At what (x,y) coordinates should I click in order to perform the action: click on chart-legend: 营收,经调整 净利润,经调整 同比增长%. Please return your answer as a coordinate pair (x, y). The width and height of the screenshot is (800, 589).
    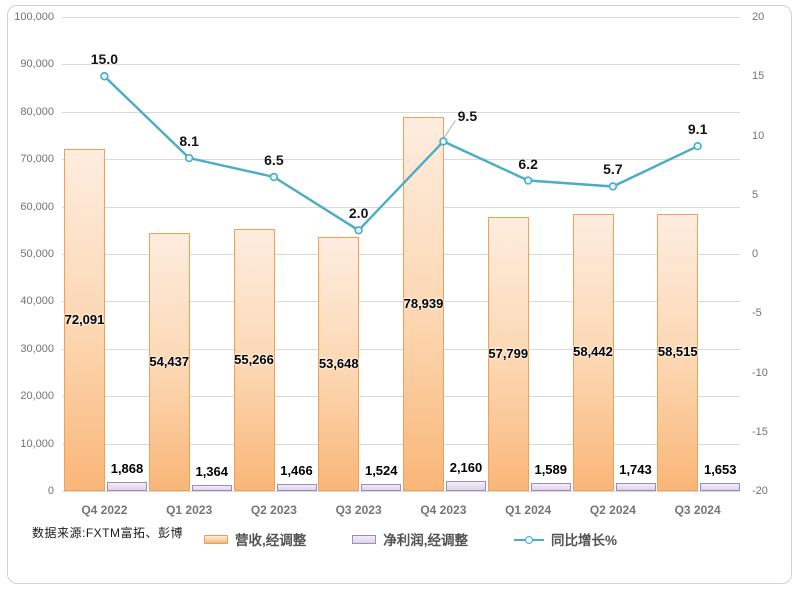
    Looking at the image, I should click on (410, 539).